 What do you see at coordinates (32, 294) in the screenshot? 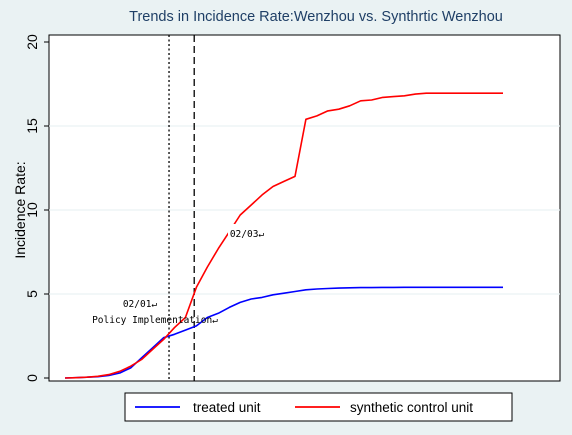
I see `y-tick-label-1: 5` at bounding box center [32, 294].